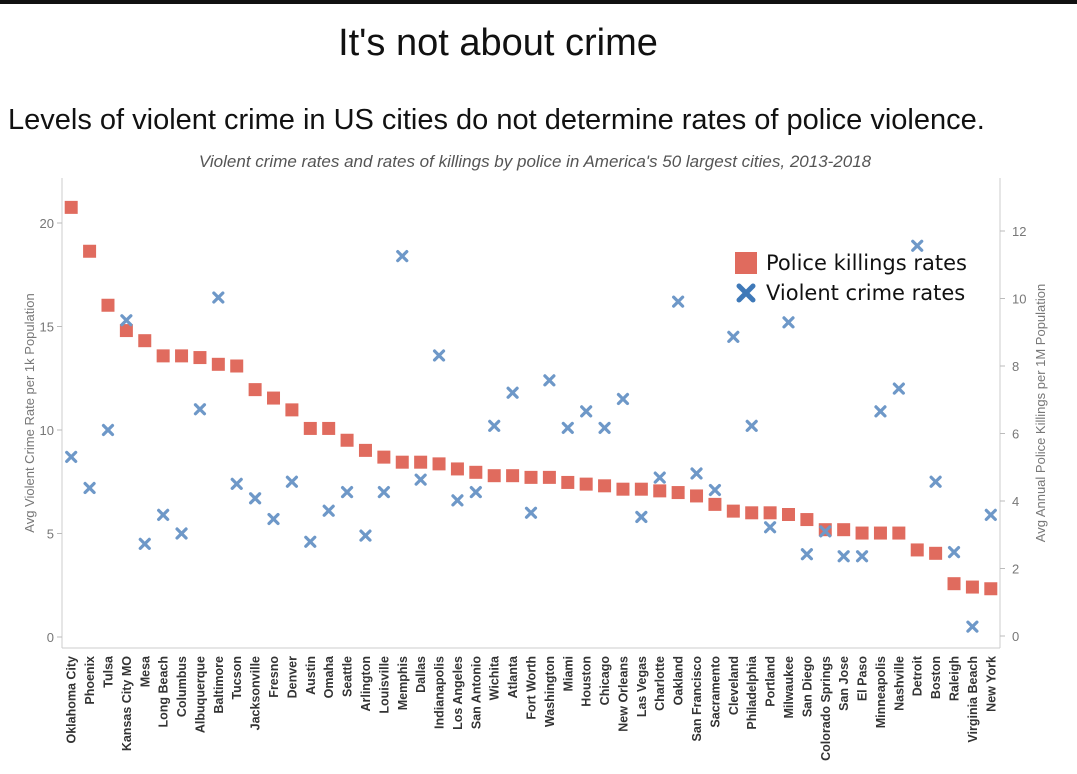 The height and width of the screenshot is (774, 1077). I want to click on top-border, so click(538, 2).